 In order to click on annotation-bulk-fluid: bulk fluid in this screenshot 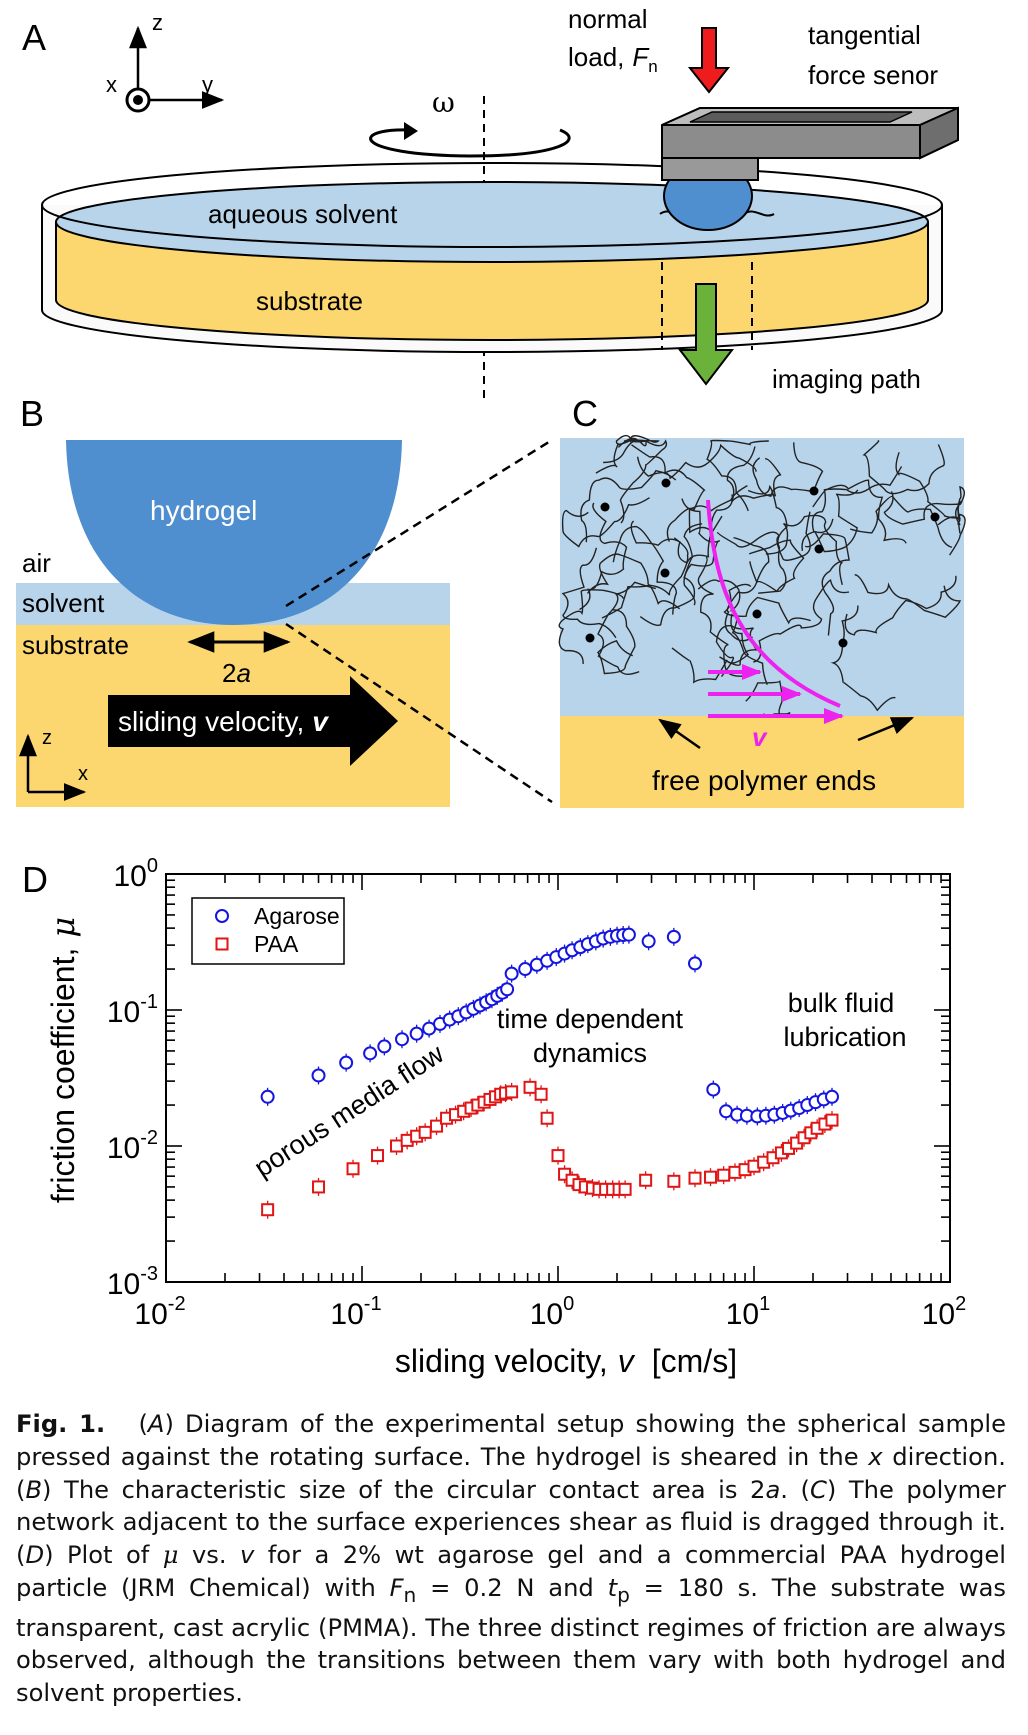, I will do `click(841, 1003)`.